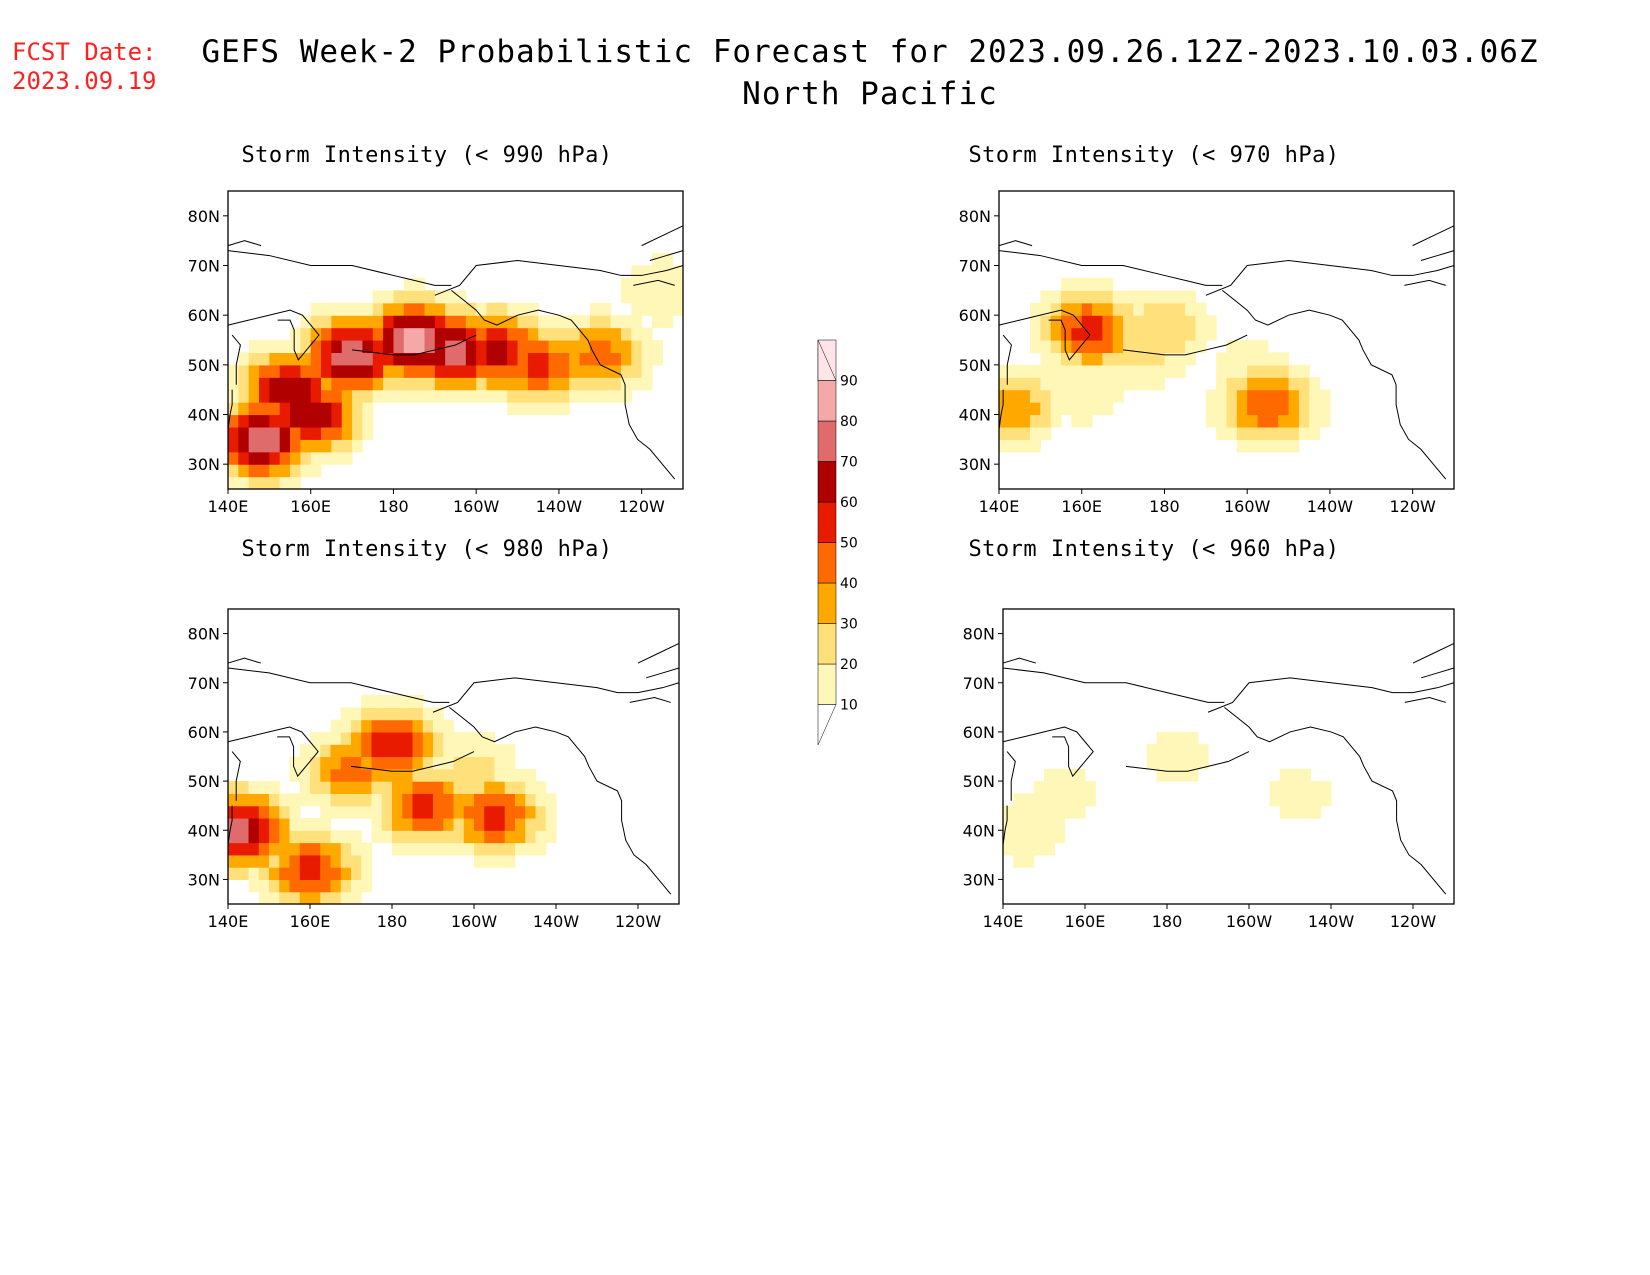 Image resolution: width=1650 pixels, height=1275 pixels. Describe the element at coordinates (455, 340) in the screenshot. I see `map-frame` at that location.